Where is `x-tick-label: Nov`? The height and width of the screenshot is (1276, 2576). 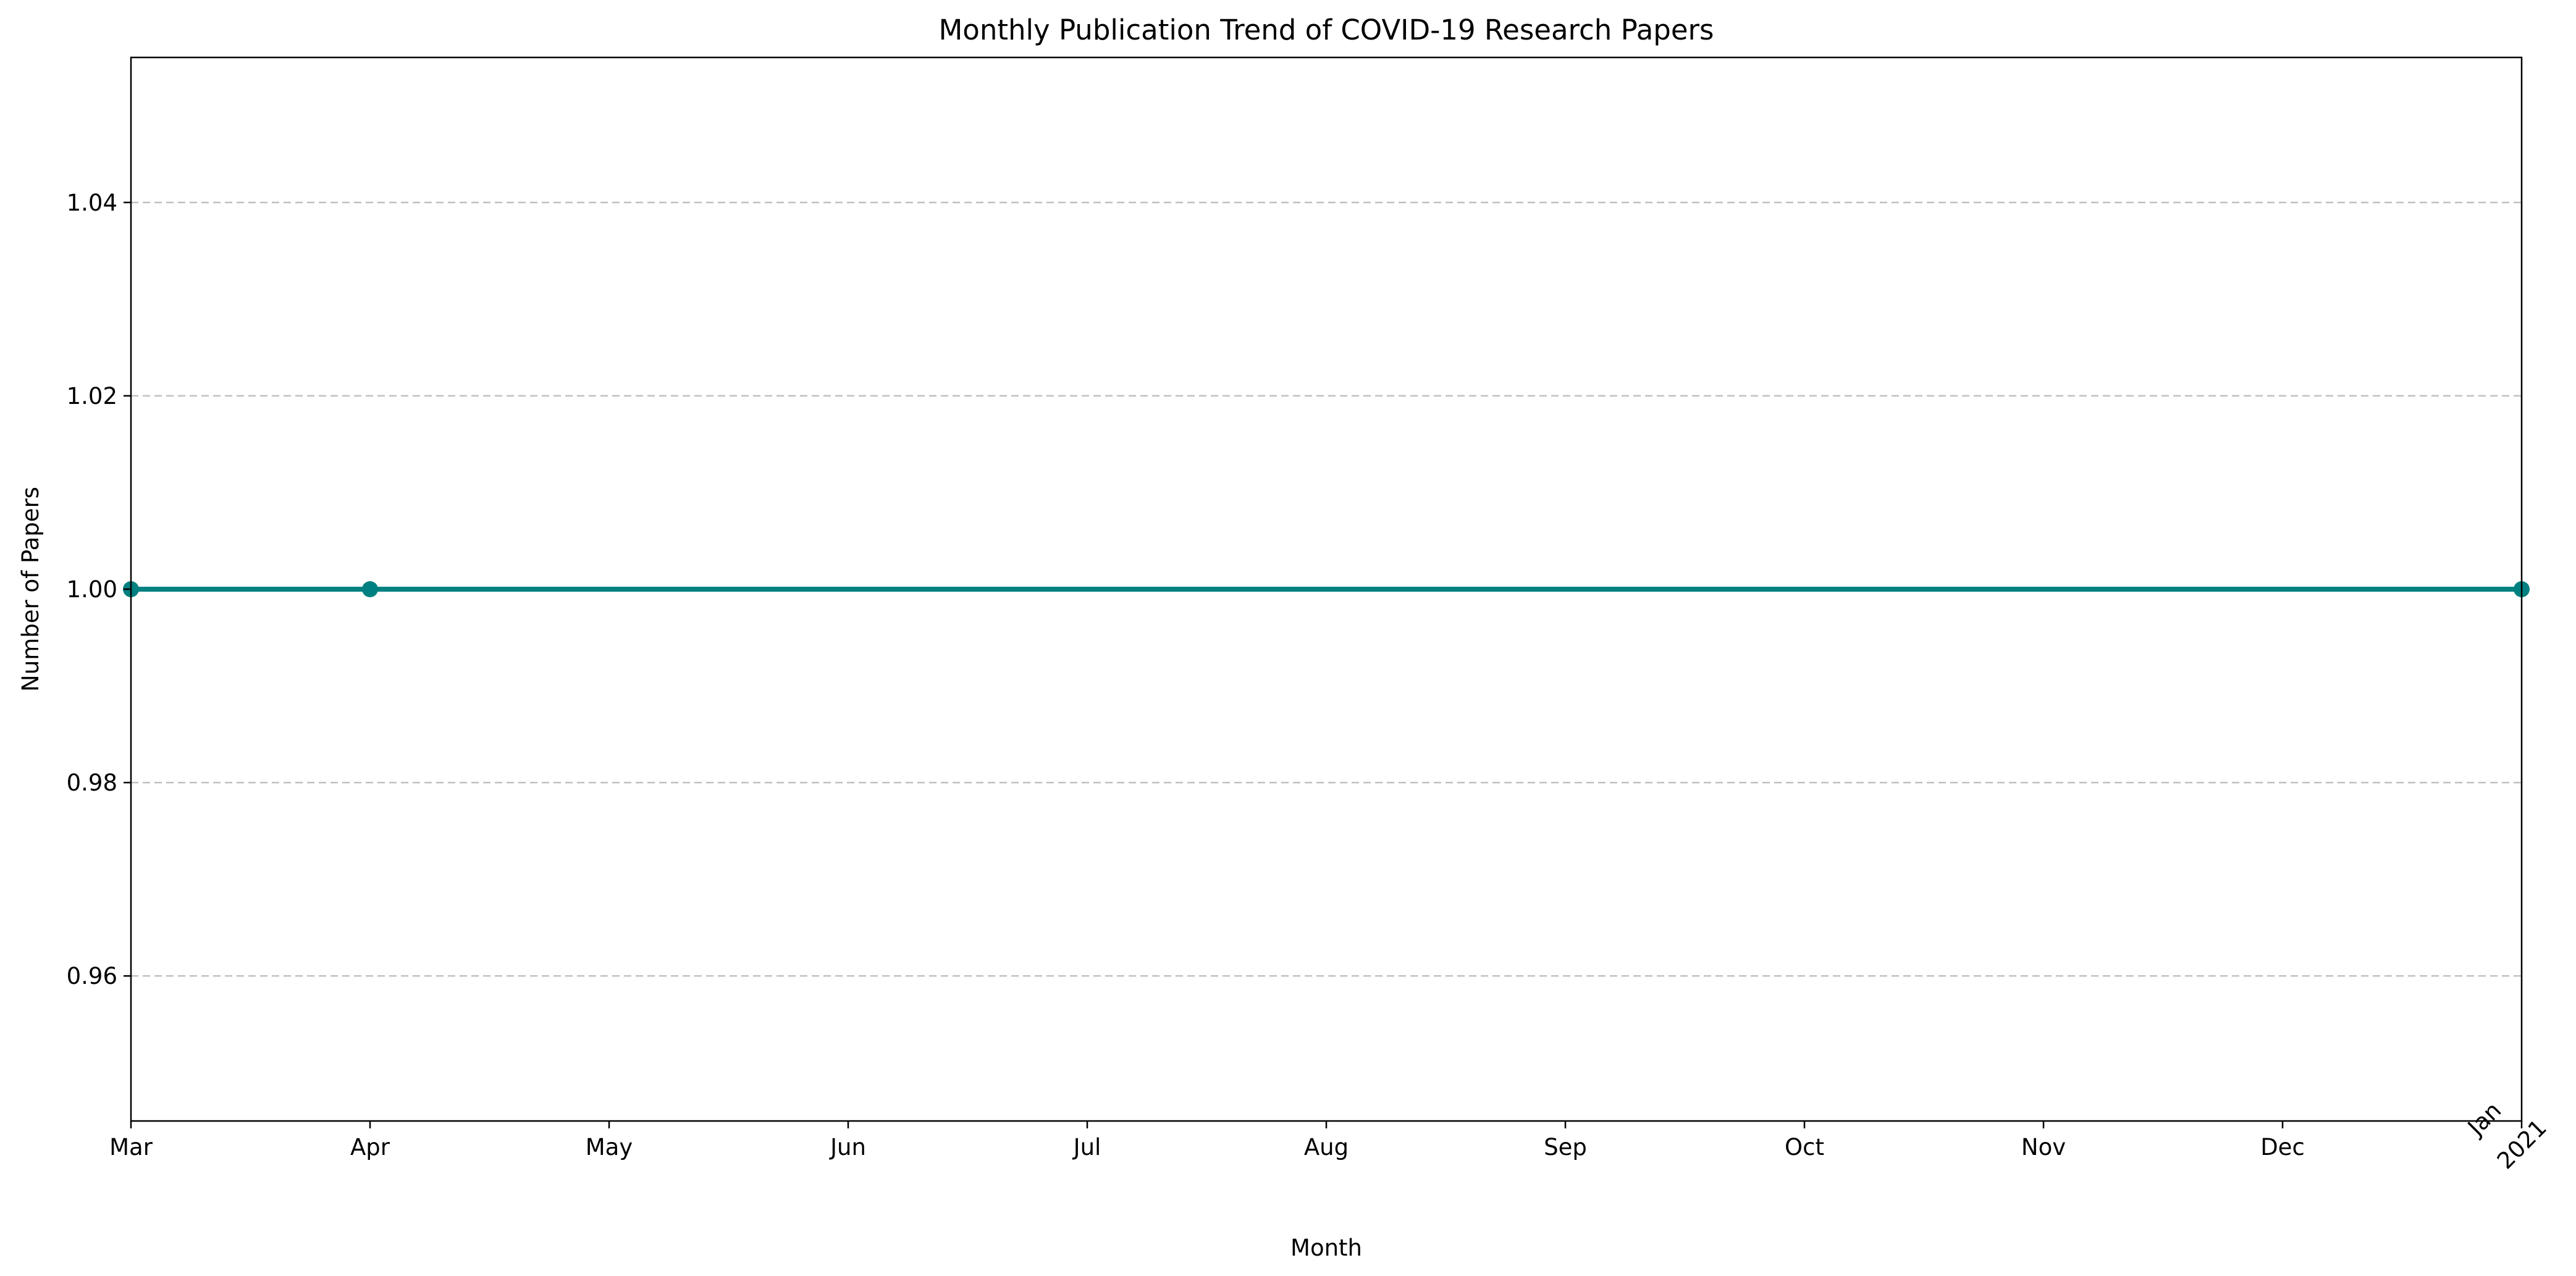 x-tick-label: Nov is located at coordinates (2043, 1147).